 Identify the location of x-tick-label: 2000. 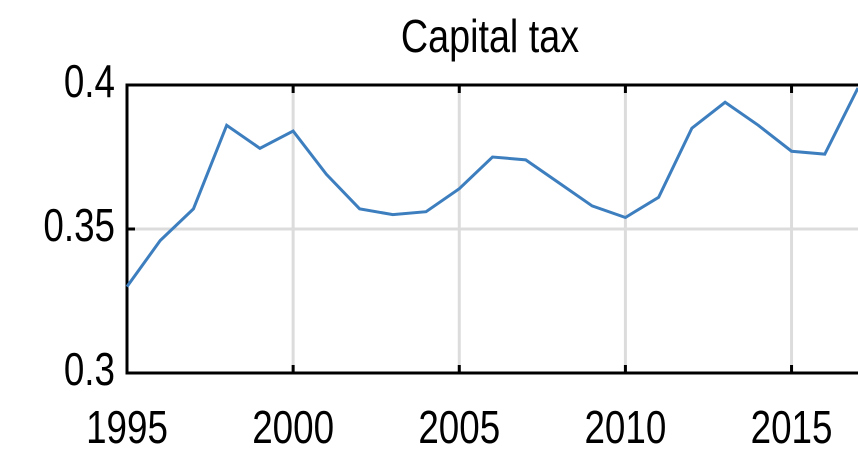
(293, 427).